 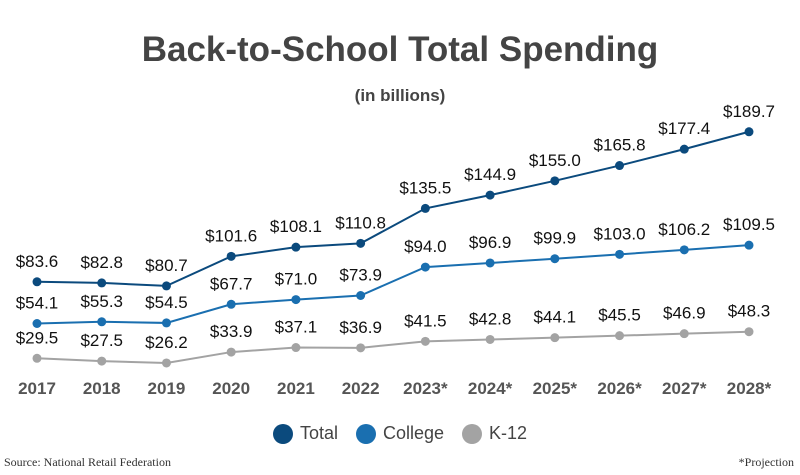 What do you see at coordinates (619, 388) in the screenshot?
I see `x-tick-label: 2026*` at bounding box center [619, 388].